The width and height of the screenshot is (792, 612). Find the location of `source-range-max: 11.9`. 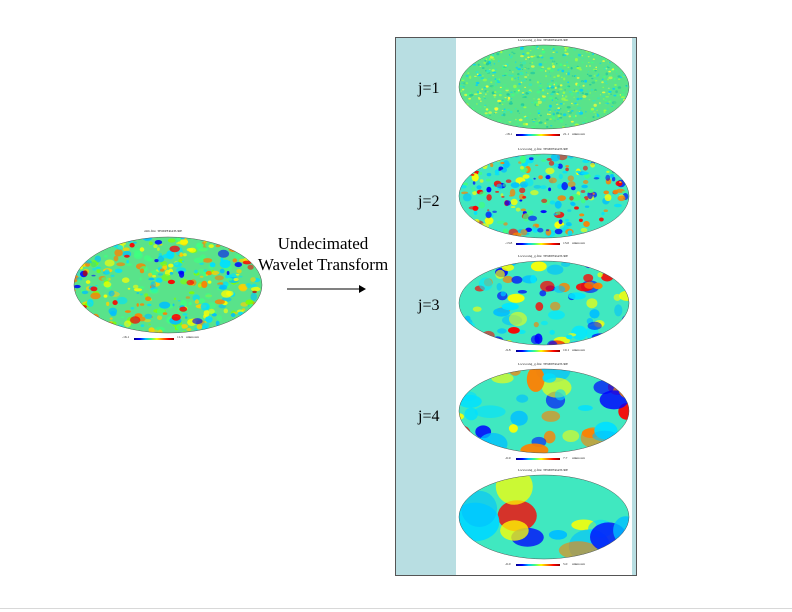

source-range-max: 11.9 is located at coordinates (180, 337).